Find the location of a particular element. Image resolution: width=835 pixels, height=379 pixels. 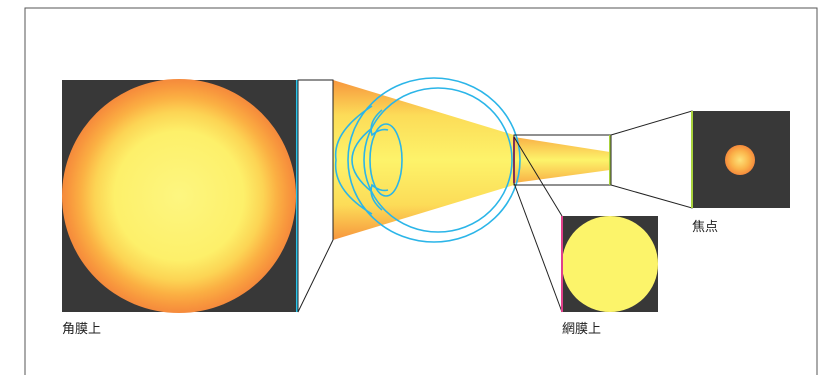

cornea-icon is located at coordinates (353, 160).